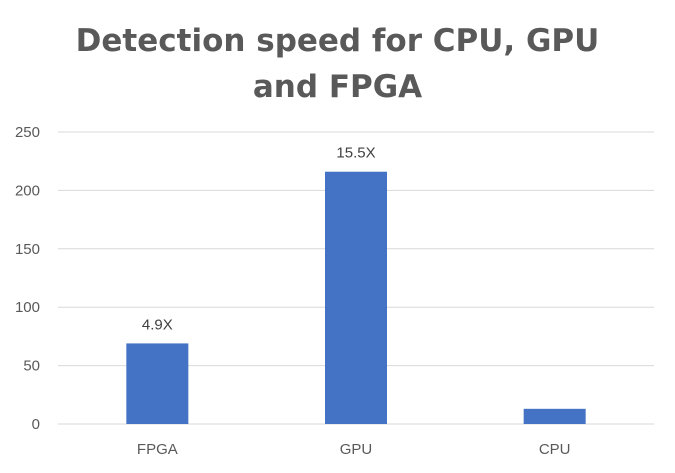  I want to click on y-tick-label: 150, so click(27, 249).